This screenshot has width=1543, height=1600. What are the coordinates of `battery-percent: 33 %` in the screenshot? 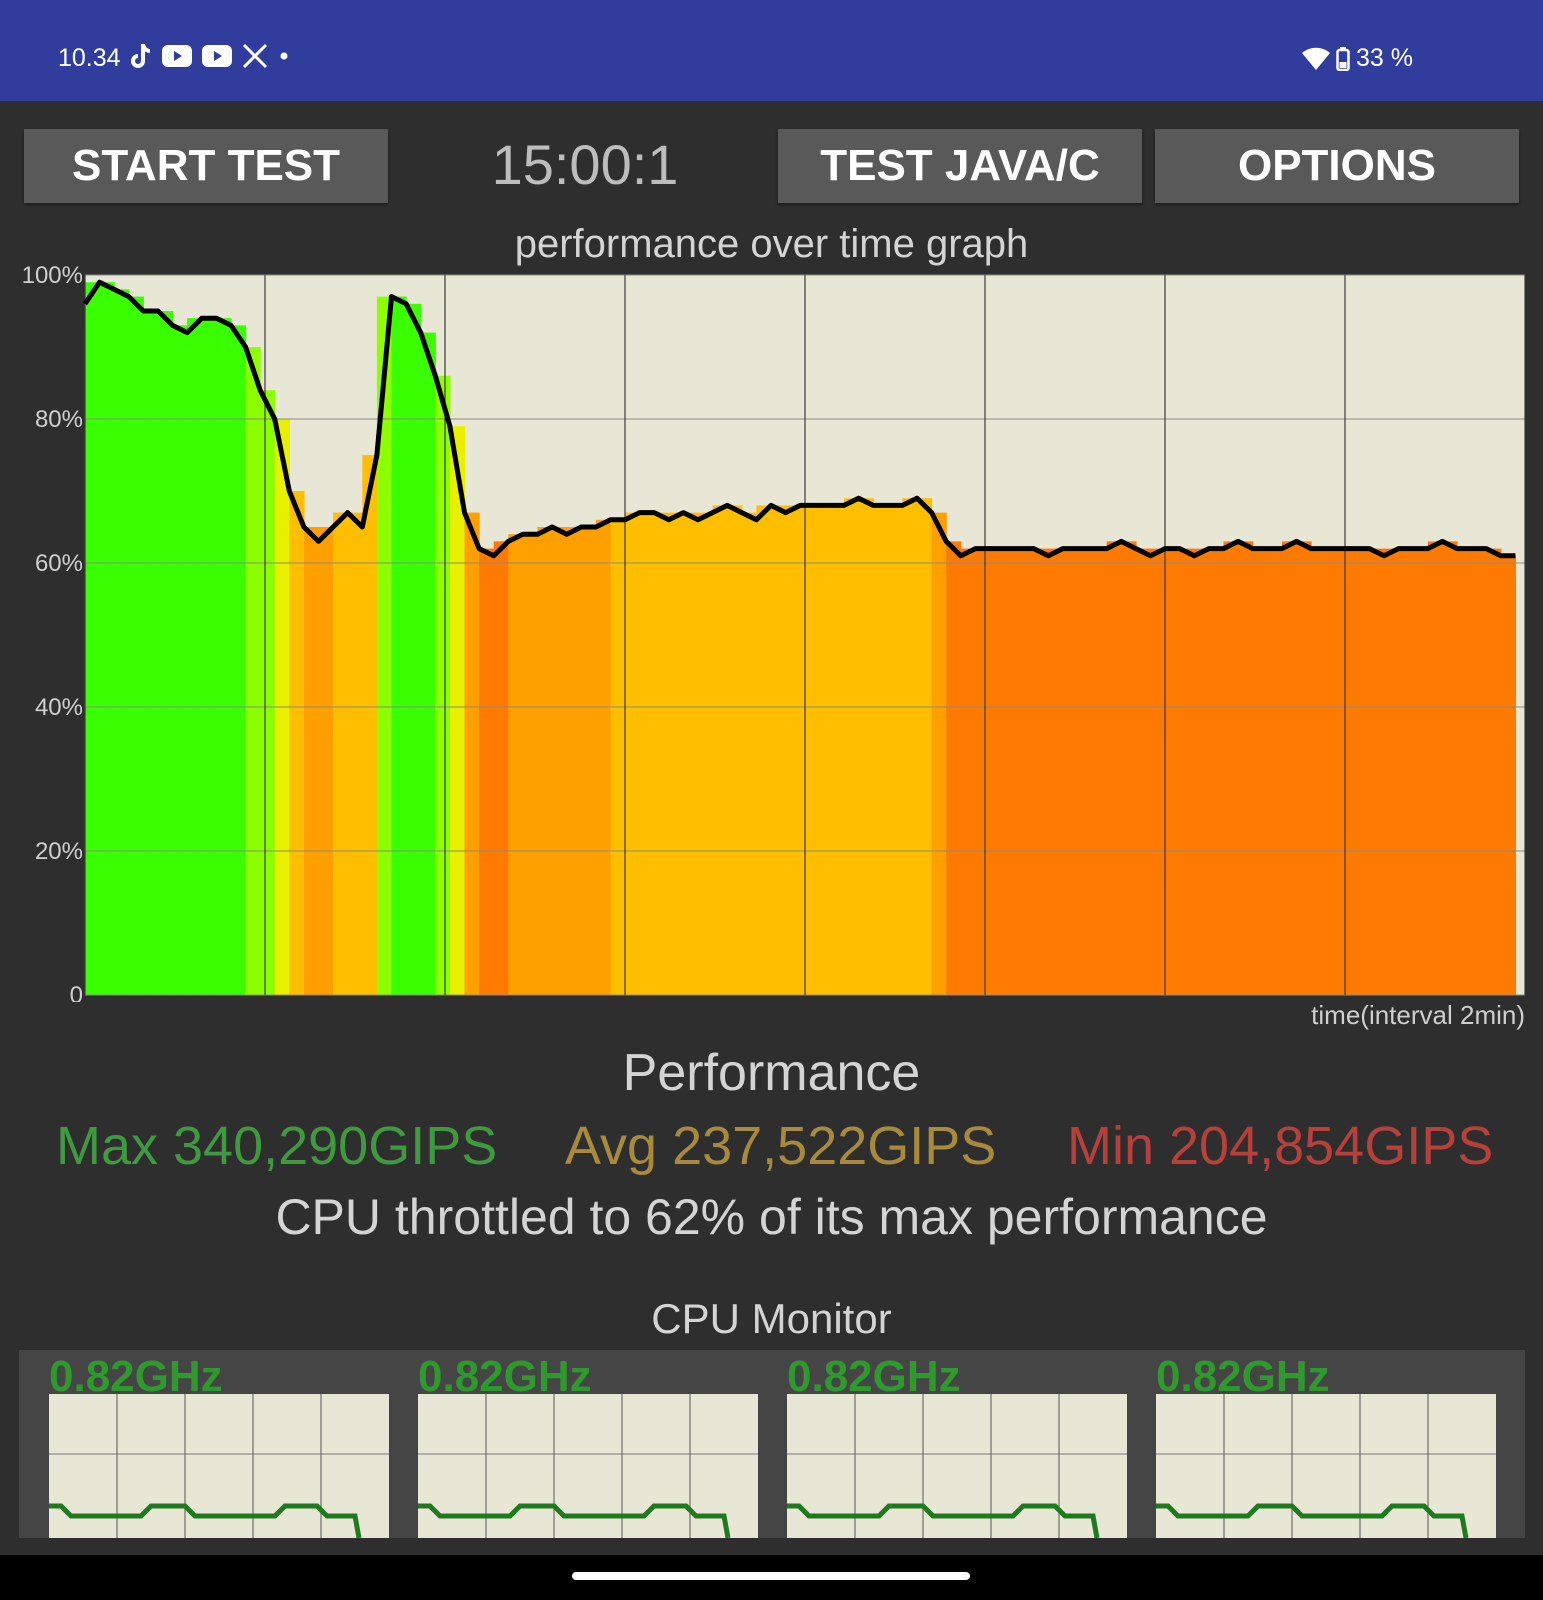 It's located at (1384, 58).